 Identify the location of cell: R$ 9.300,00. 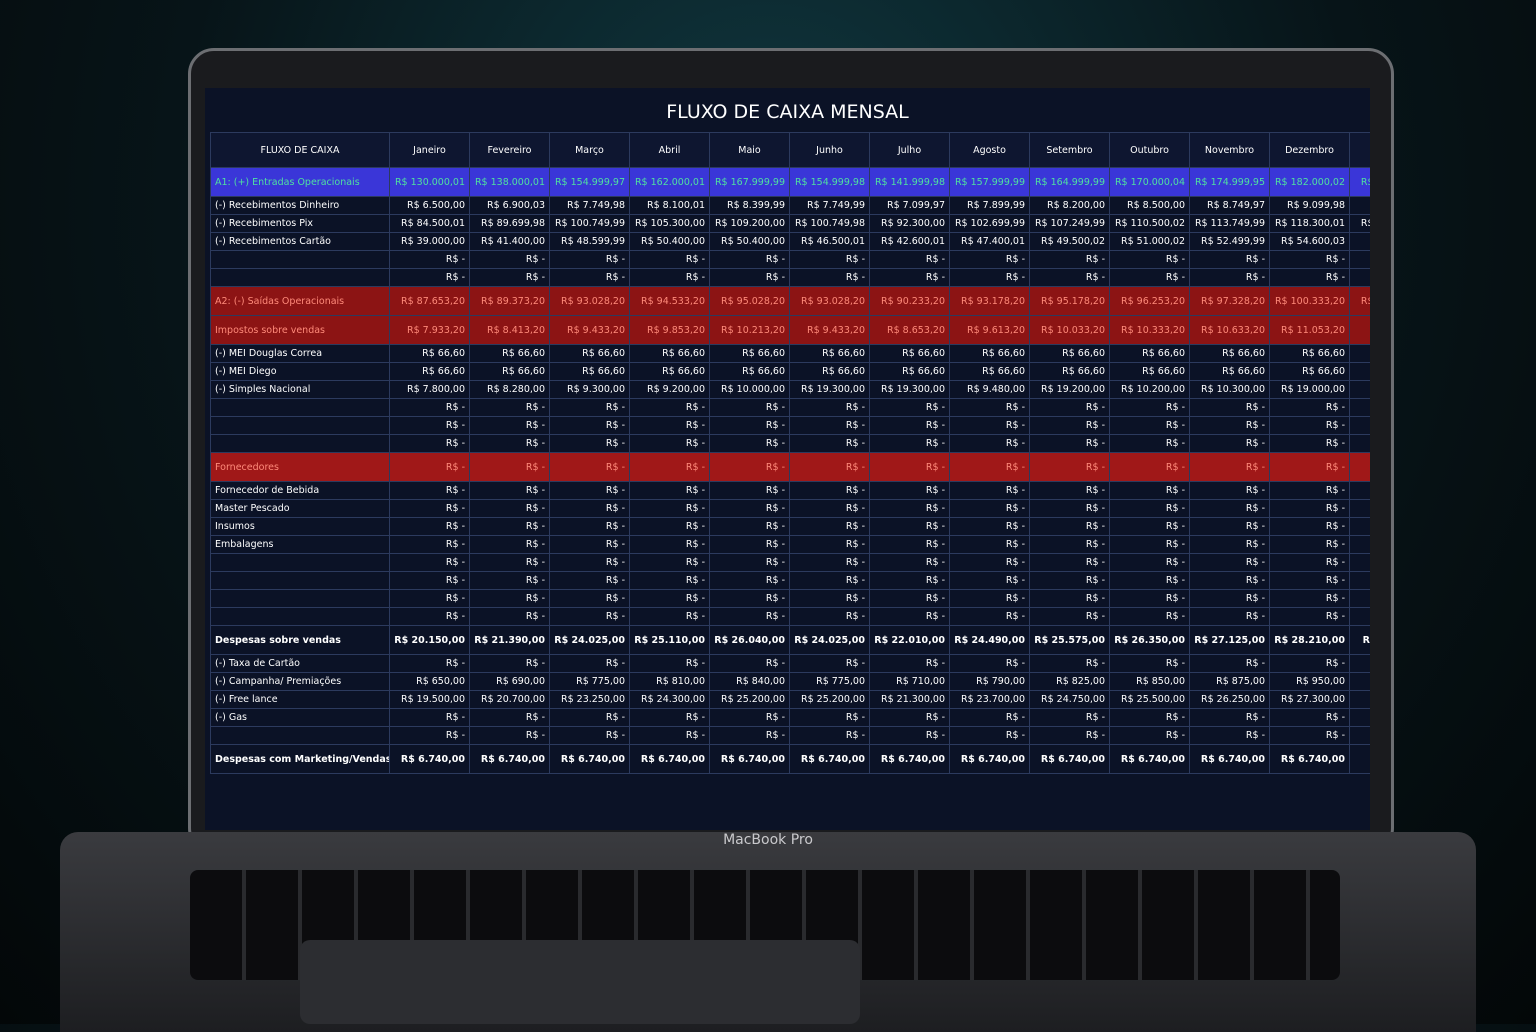
(589, 389).